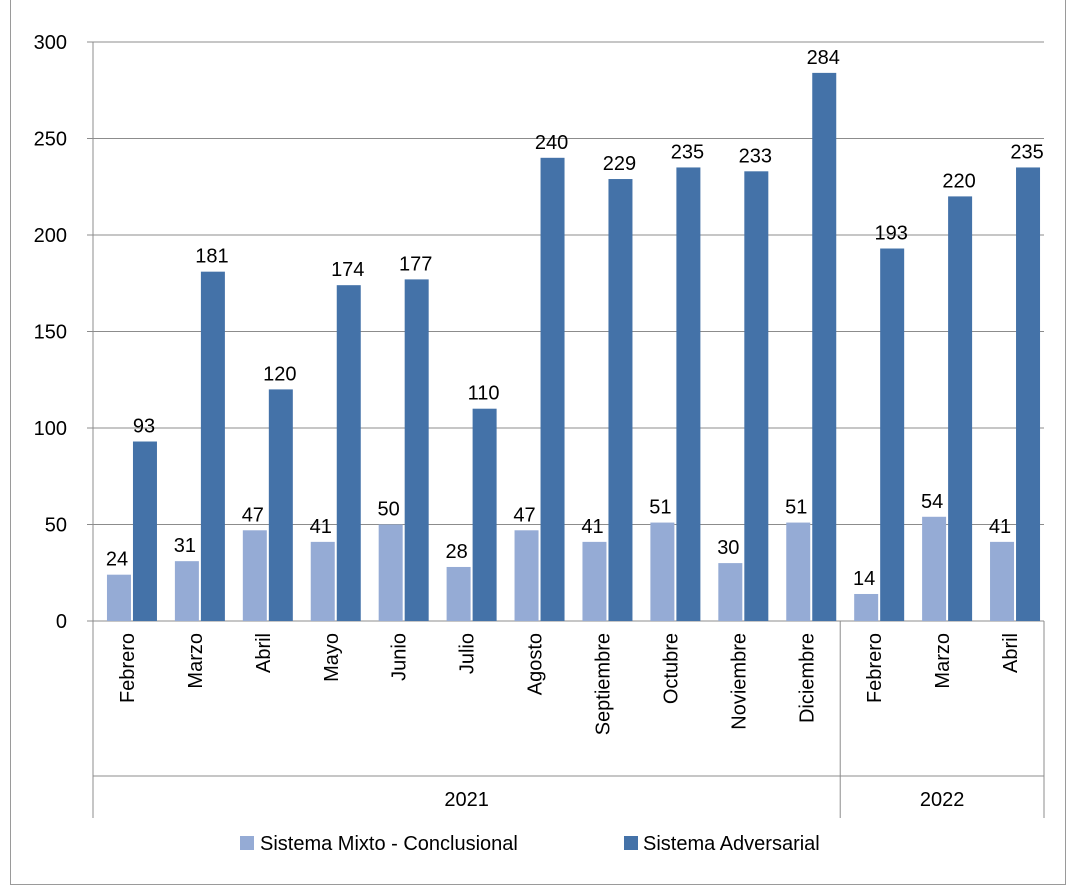  Describe the element at coordinates (619, 164) in the screenshot. I see `data-label-adversarial: 229` at that location.